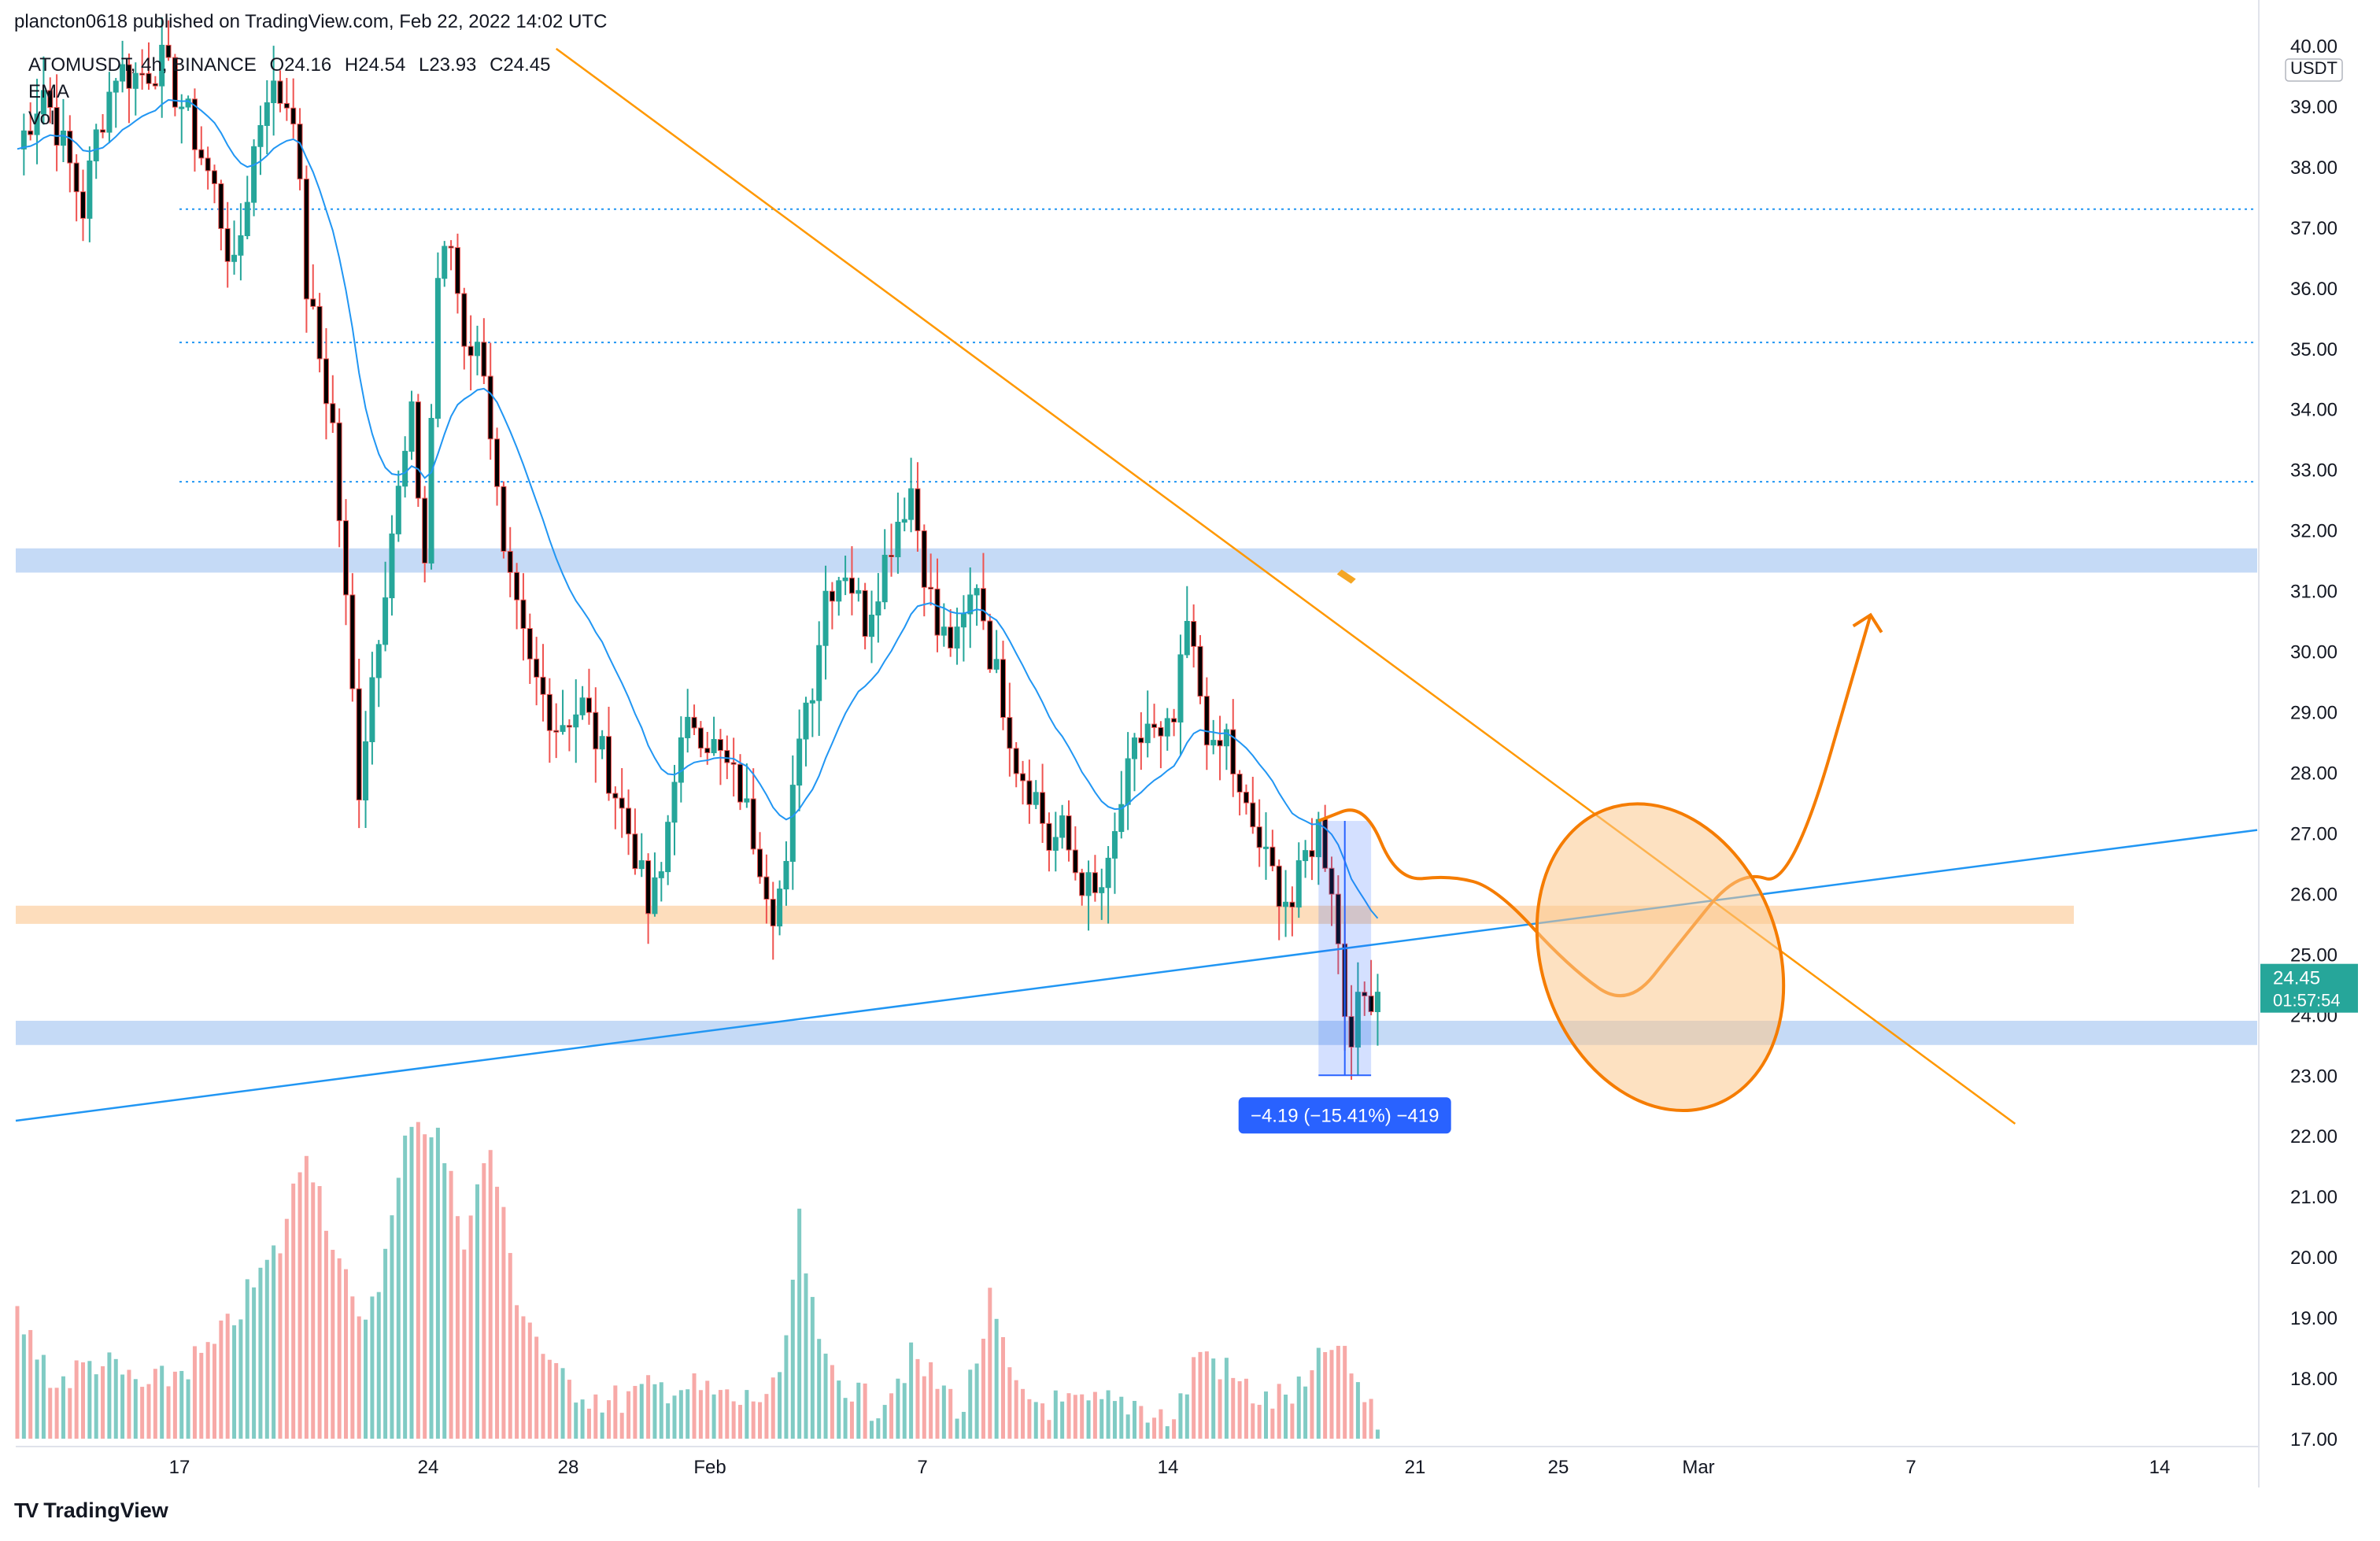 Image resolution: width=2380 pixels, height=1541 pixels. Describe the element at coordinates (142, 65) in the screenshot. I see `symbol-label: ATOMUSDT, 4h, BINANCE` at that location.